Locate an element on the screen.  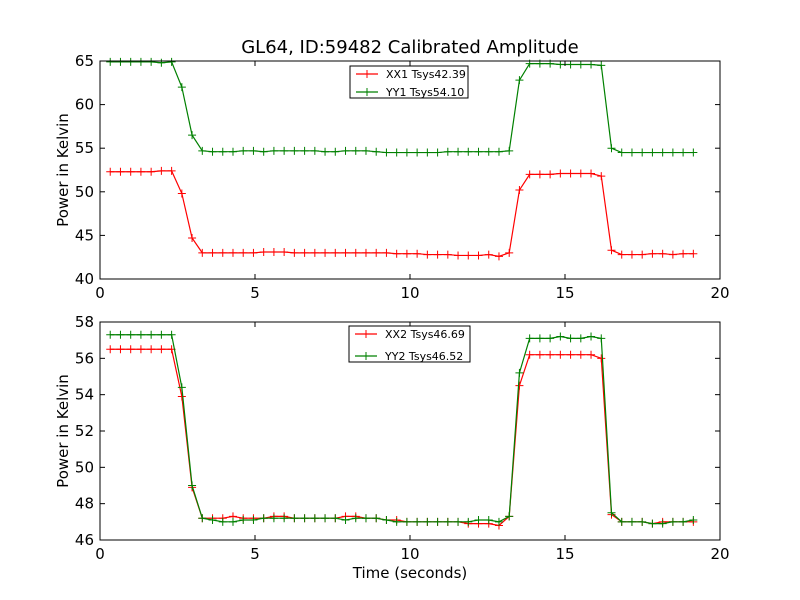
x-tick-label: 10 is located at coordinates (409, 293).